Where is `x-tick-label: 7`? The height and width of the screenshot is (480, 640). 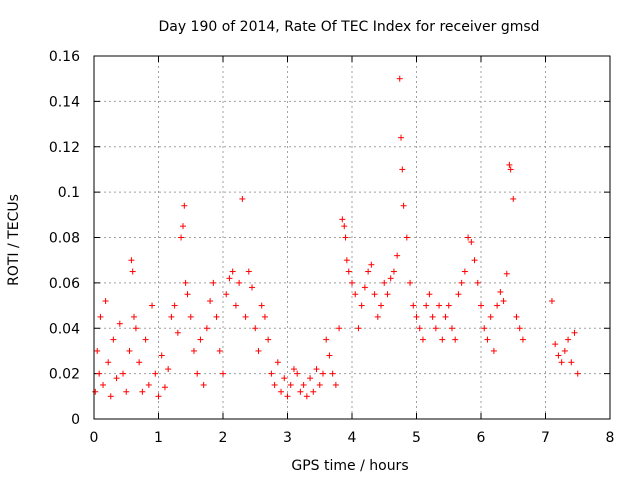
x-tick-label: 7 is located at coordinates (545, 438).